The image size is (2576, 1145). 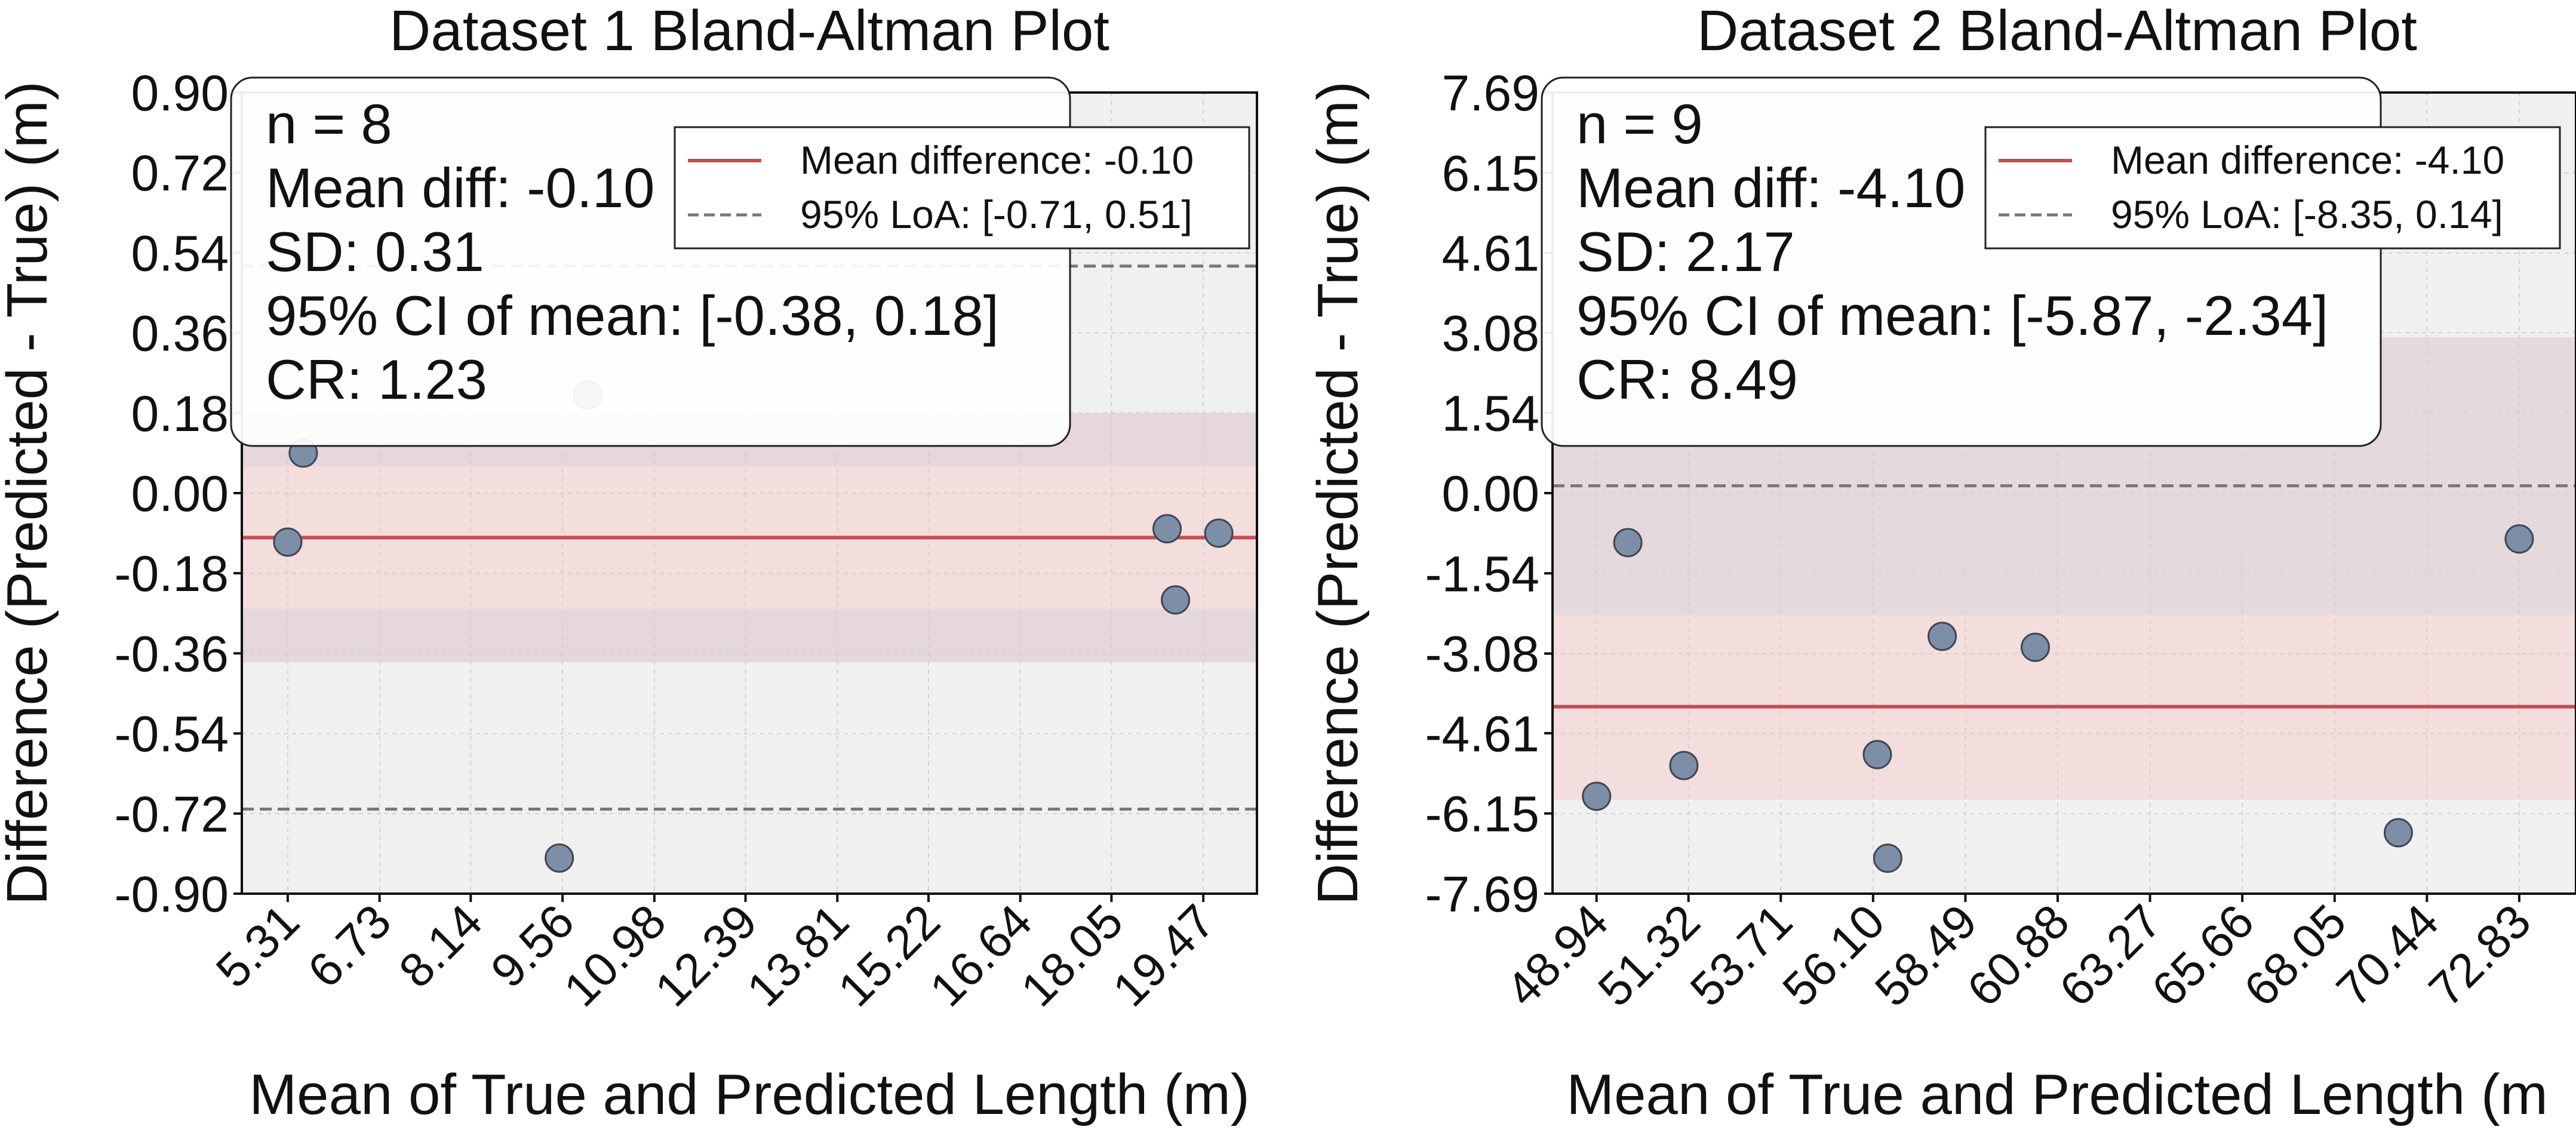 I want to click on stats-cr: CR: 1.23, so click(x=376, y=379).